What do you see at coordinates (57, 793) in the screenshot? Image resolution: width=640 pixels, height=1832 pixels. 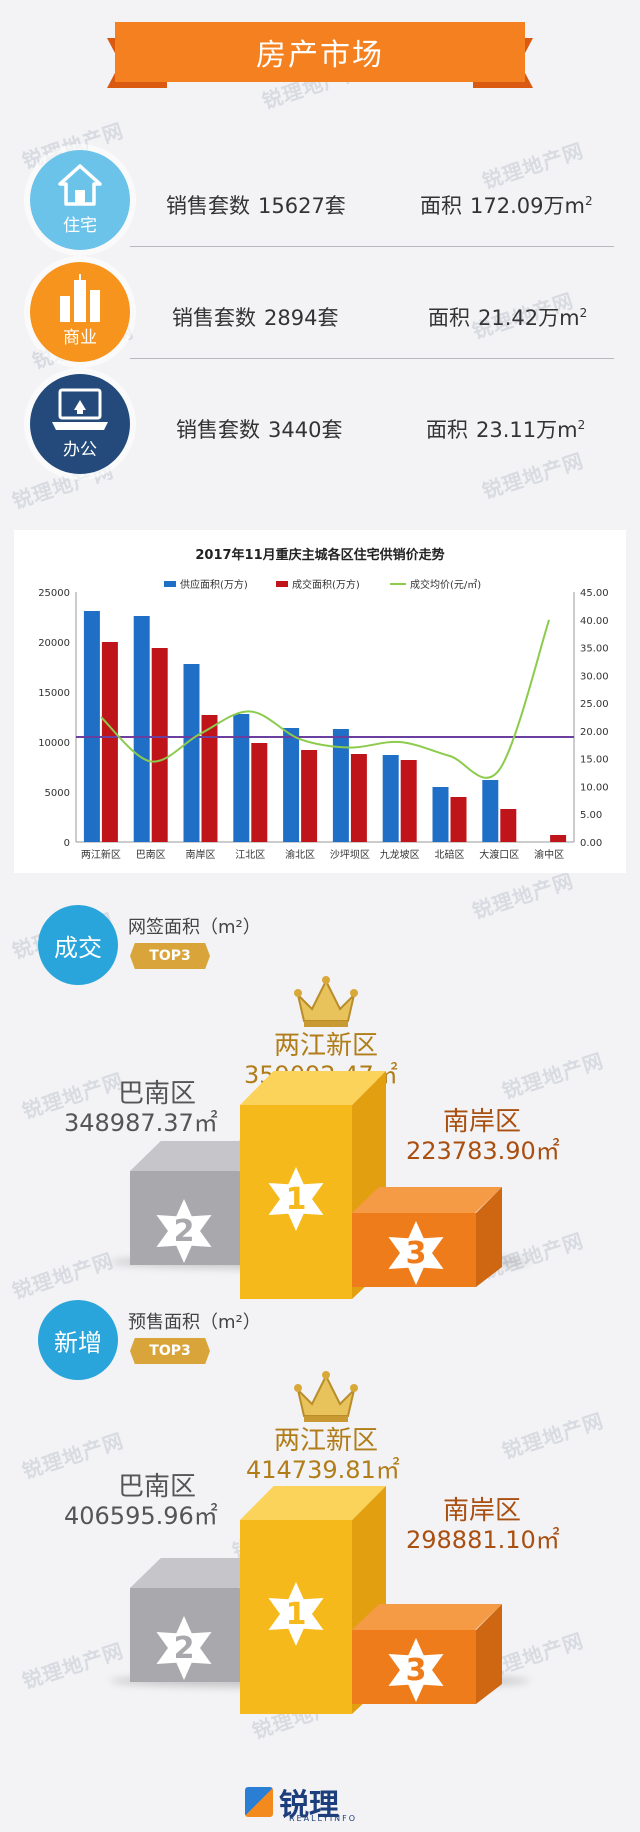 I see `y-tick-label: 5000` at bounding box center [57, 793].